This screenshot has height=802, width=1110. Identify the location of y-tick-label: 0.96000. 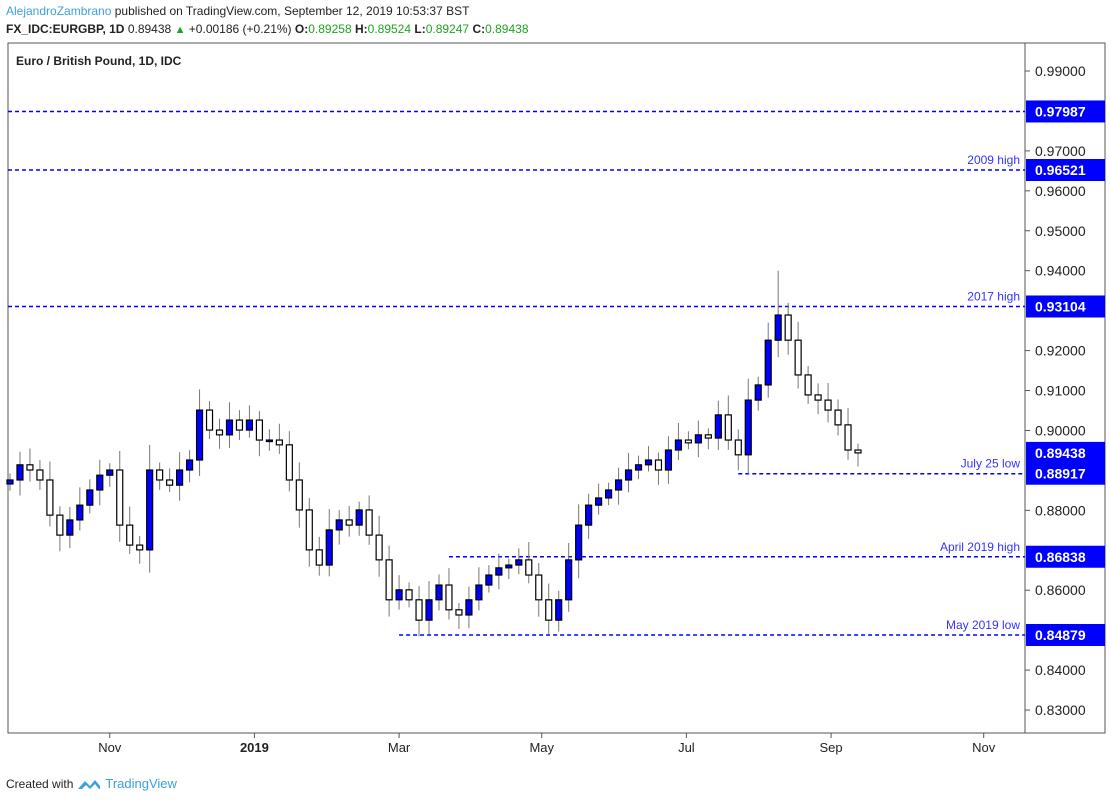
(1060, 191).